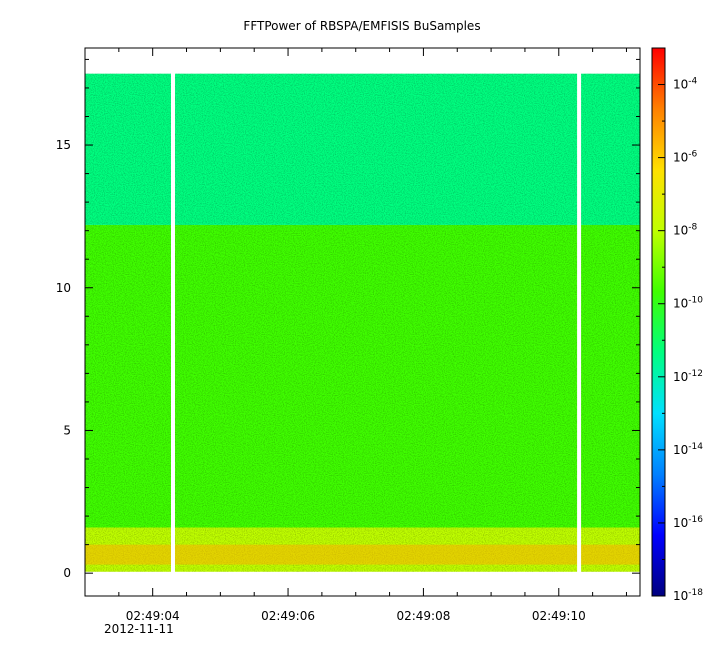 This screenshot has width=724, height=656. What do you see at coordinates (692, 155) in the screenshot?
I see `colorbar-label-exponent: -6` at bounding box center [692, 155].